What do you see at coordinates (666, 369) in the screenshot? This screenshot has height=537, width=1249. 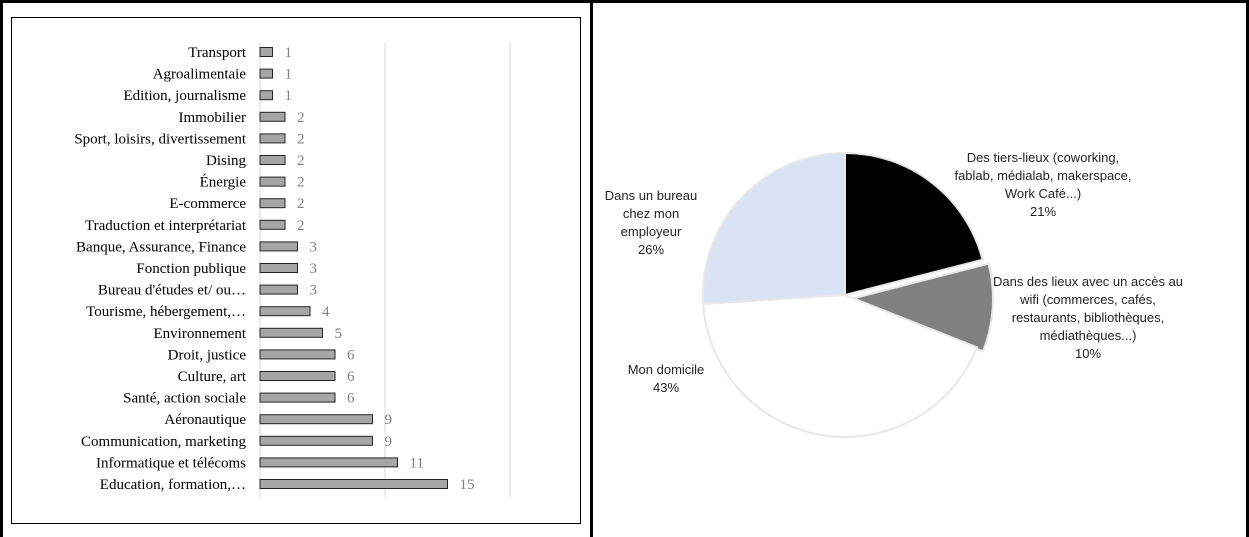 I see `slice-label: Mon domicile` at bounding box center [666, 369].